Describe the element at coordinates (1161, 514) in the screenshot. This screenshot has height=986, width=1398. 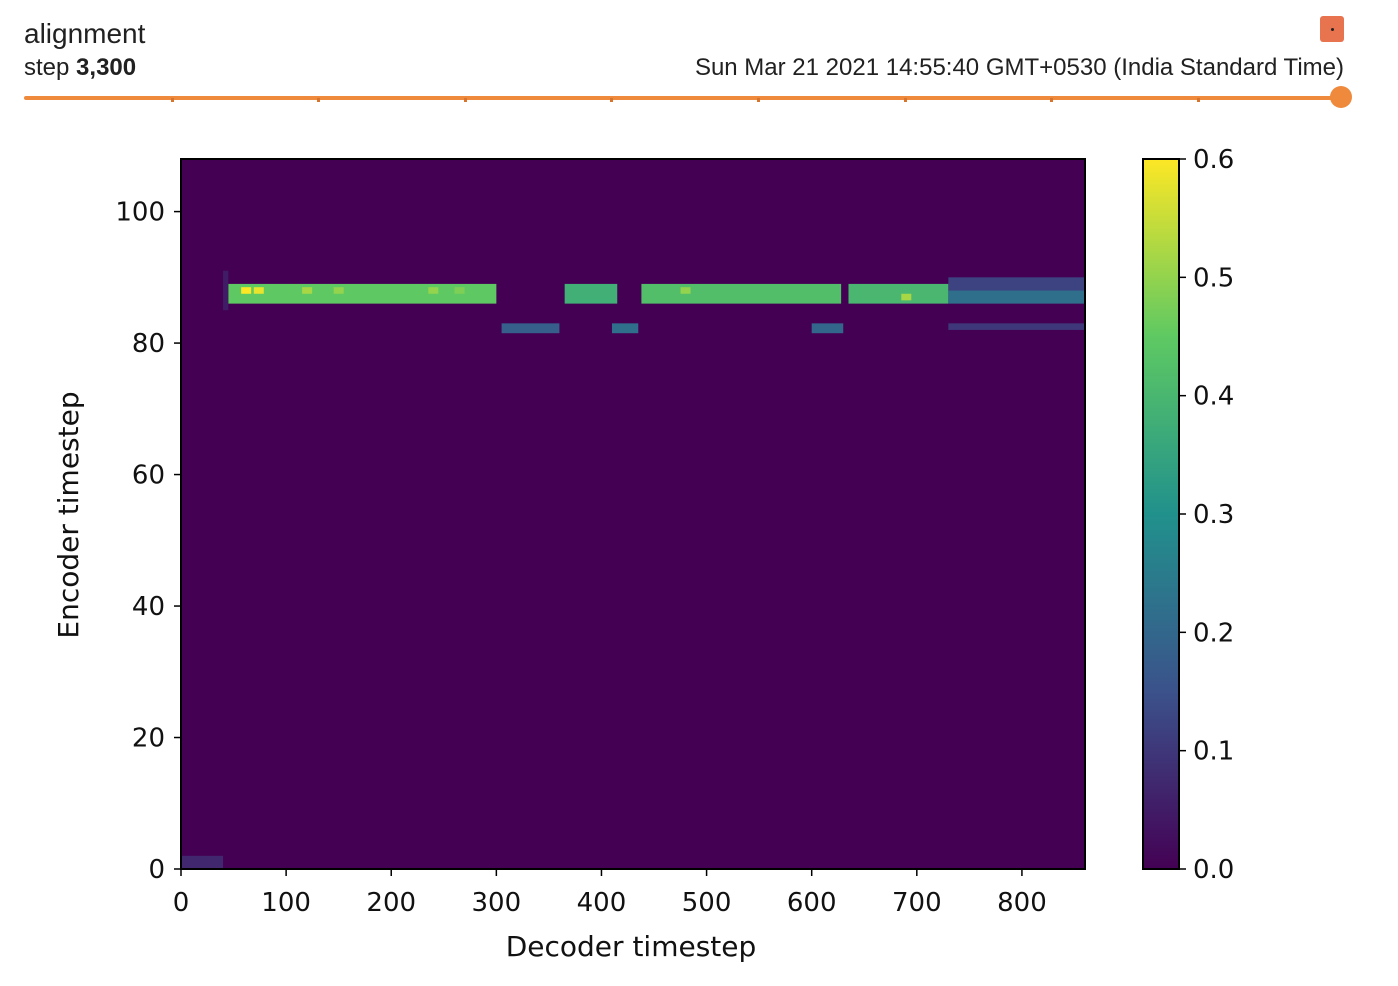
I see `colorbar-gradient` at that location.